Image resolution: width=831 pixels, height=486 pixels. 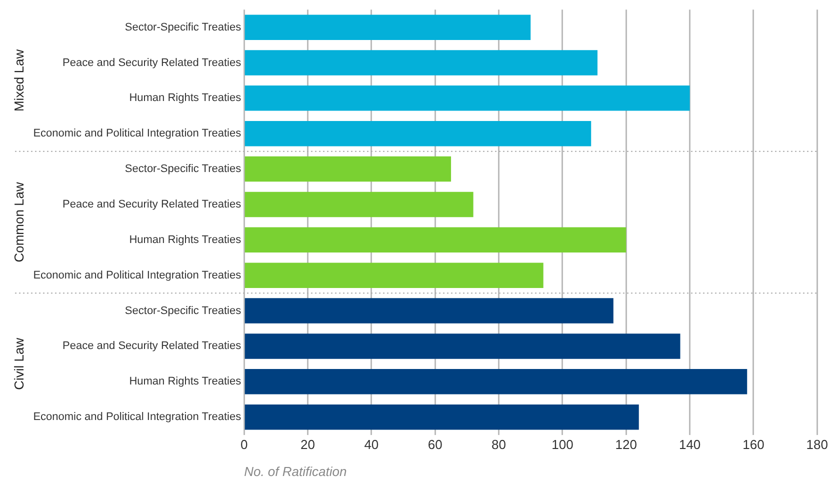 I want to click on x-tick-label: 0, so click(x=244, y=444).